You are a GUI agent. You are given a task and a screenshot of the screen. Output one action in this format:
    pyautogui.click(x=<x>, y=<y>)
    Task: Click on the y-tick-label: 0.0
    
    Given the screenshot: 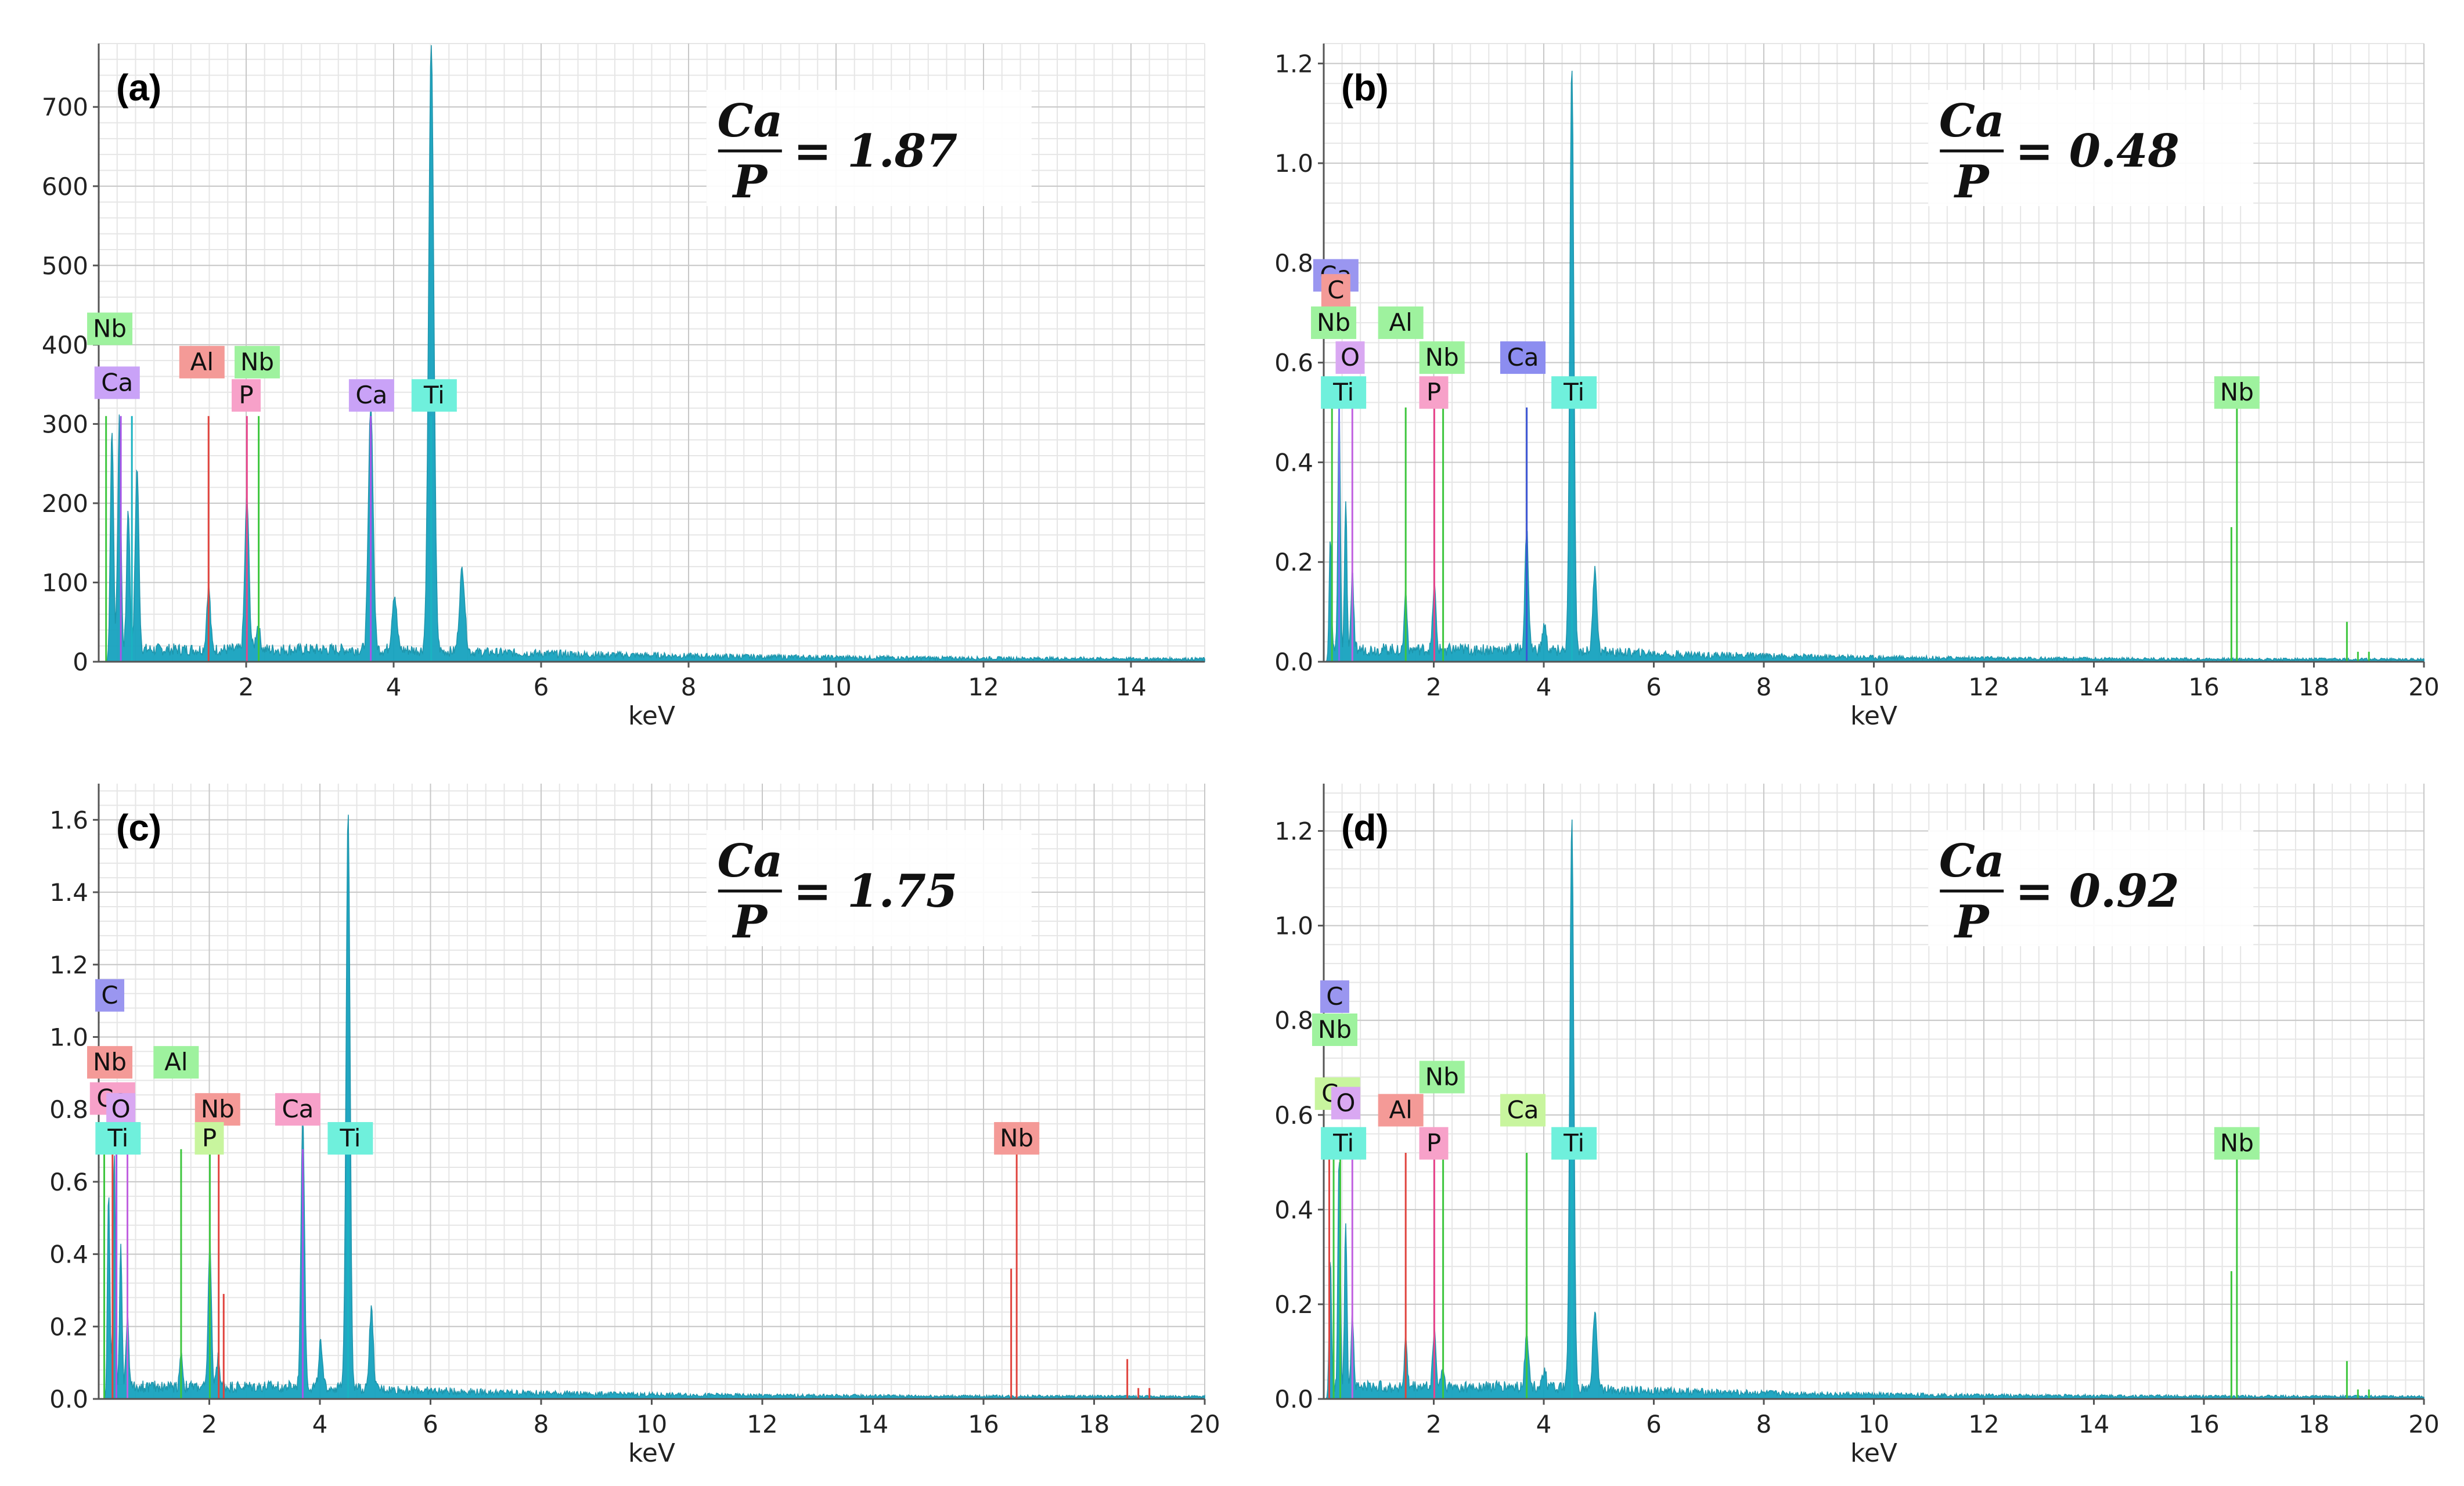 What is the action you would take?
    pyautogui.click(x=68, y=1399)
    